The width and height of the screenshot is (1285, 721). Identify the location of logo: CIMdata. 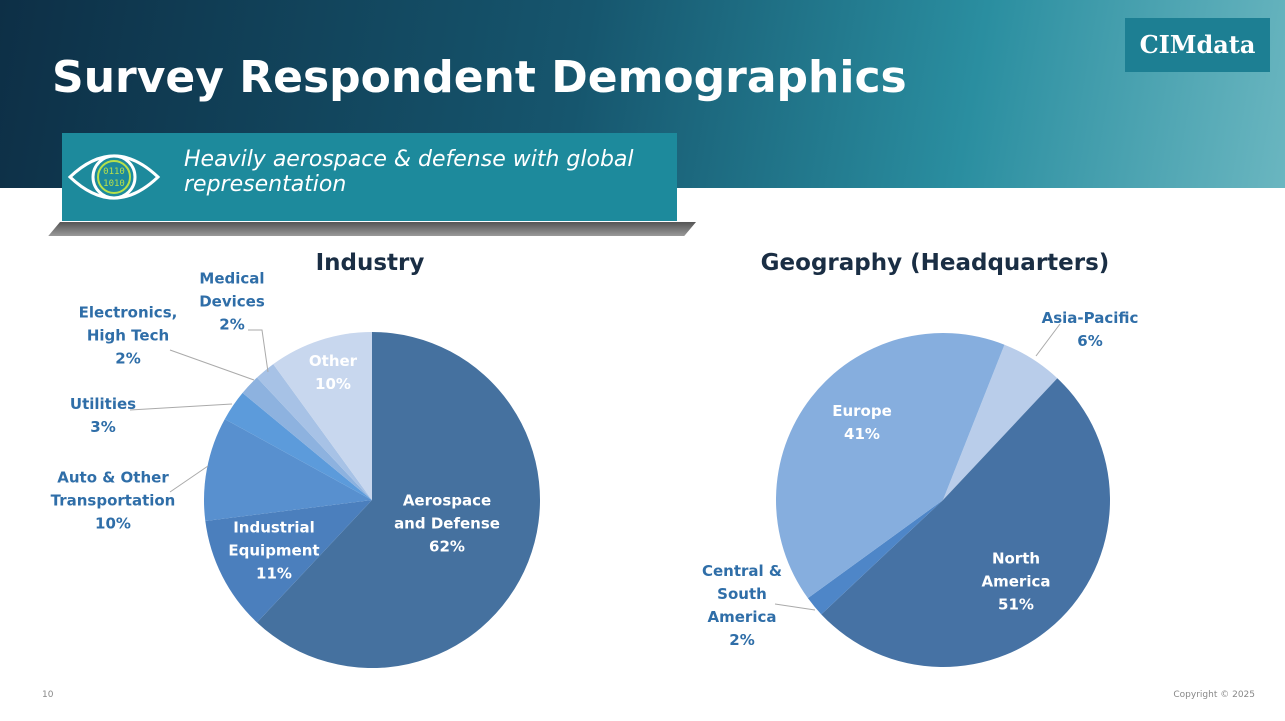
(1197, 45).